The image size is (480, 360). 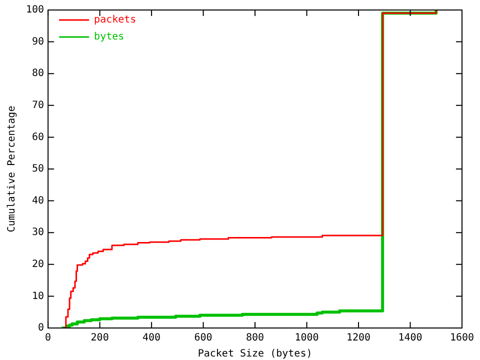 What do you see at coordinates (41, 328) in the screenshot?
I see `y-tick-label: 0` at bounding box center [41, 328].